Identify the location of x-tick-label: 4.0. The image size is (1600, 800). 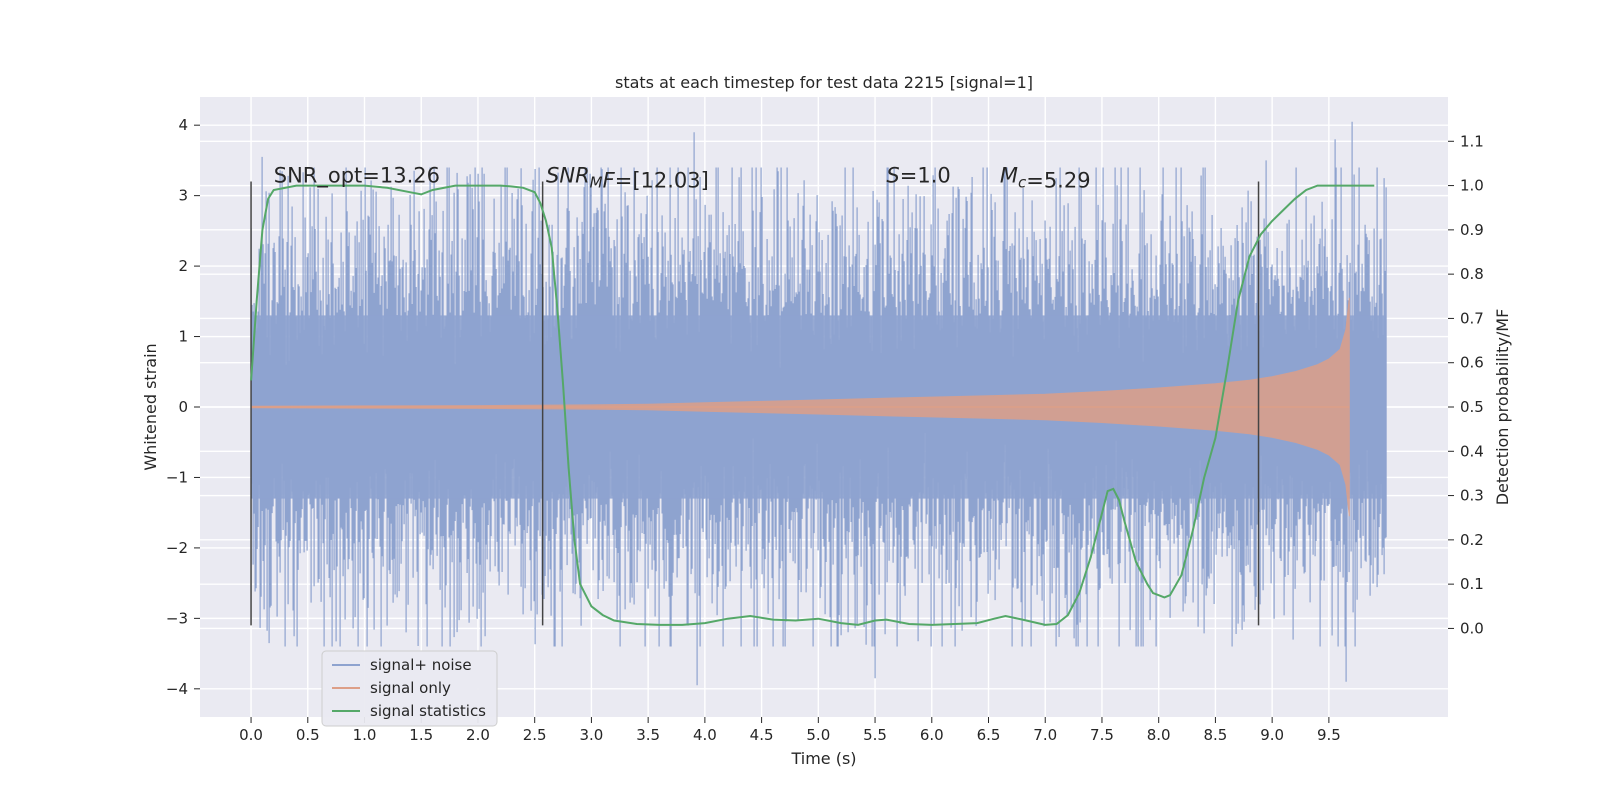
(705, 735).